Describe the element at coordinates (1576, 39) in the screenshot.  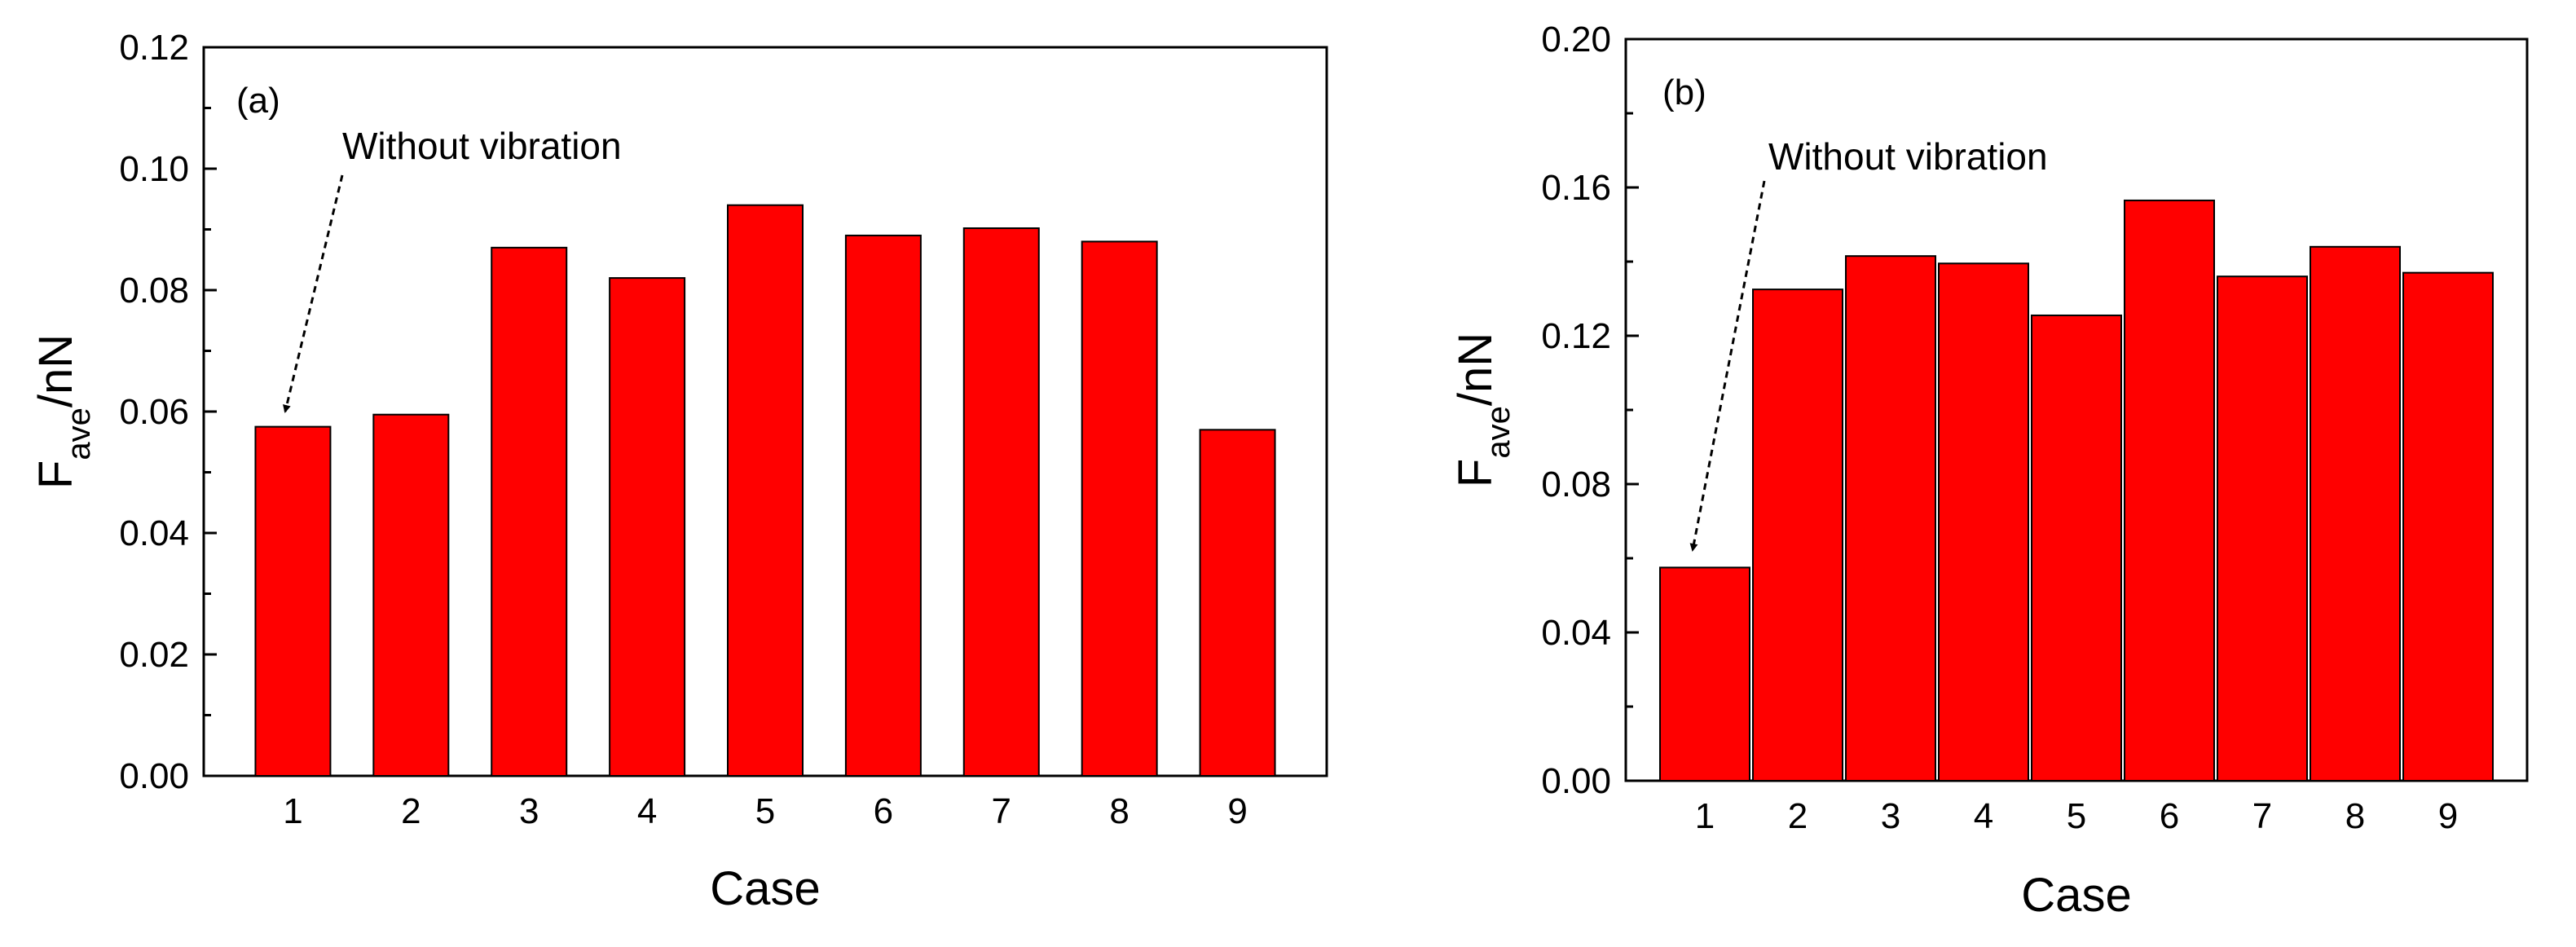
I see `y-tick-label: 0.20` at that location.